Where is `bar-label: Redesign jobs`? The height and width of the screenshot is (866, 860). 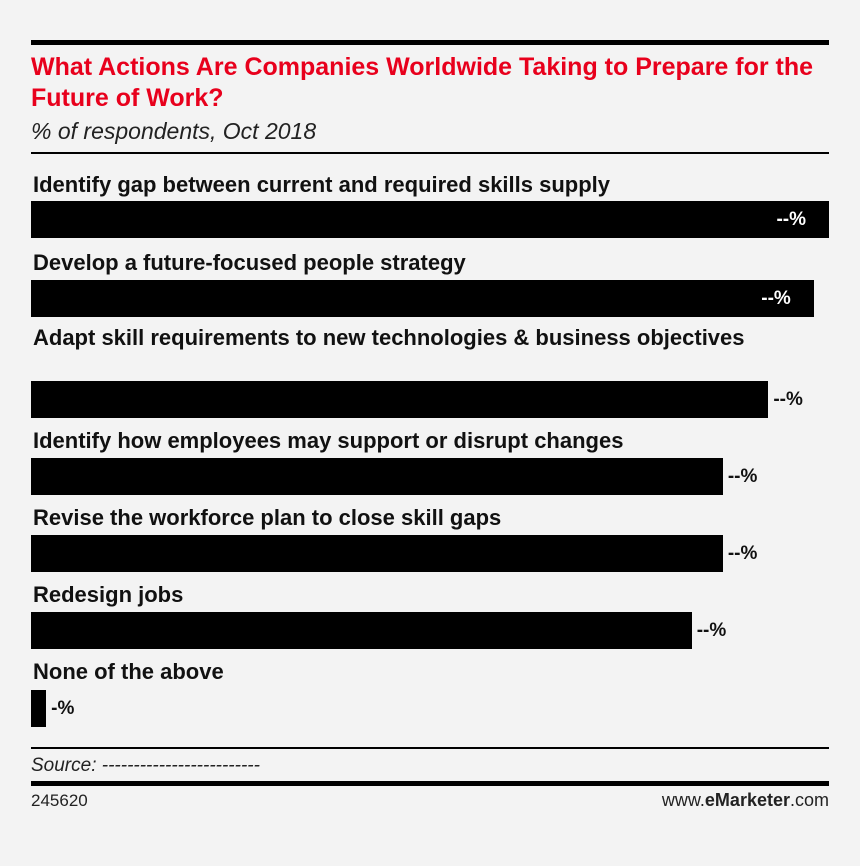
bar-label: Redesign jobs is located at coordinates (108, 594).